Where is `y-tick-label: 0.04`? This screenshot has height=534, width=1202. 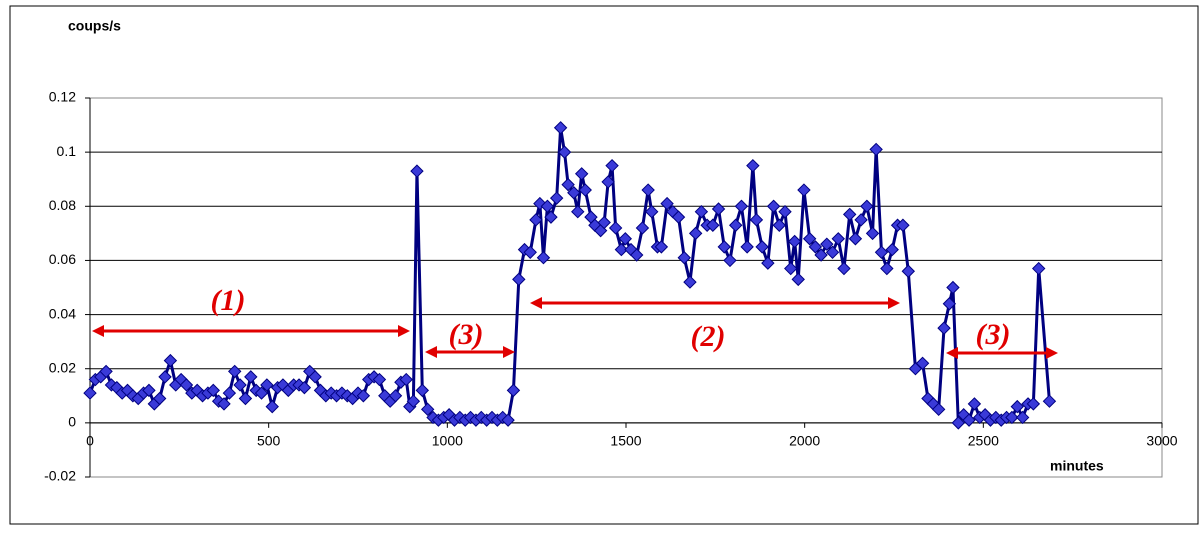
y-tick-label: 0.04 is located at coordinates (62, 313).